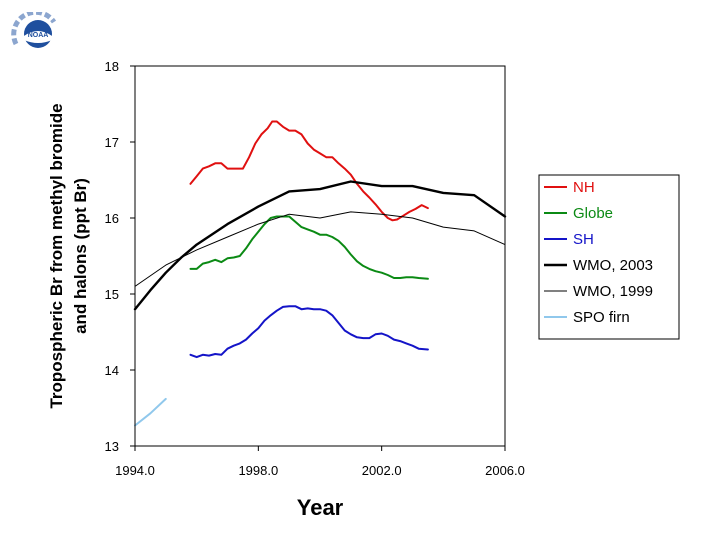 The image size is (720, 540). I want to click on legend-label: SPO firn, so click(601, 317).